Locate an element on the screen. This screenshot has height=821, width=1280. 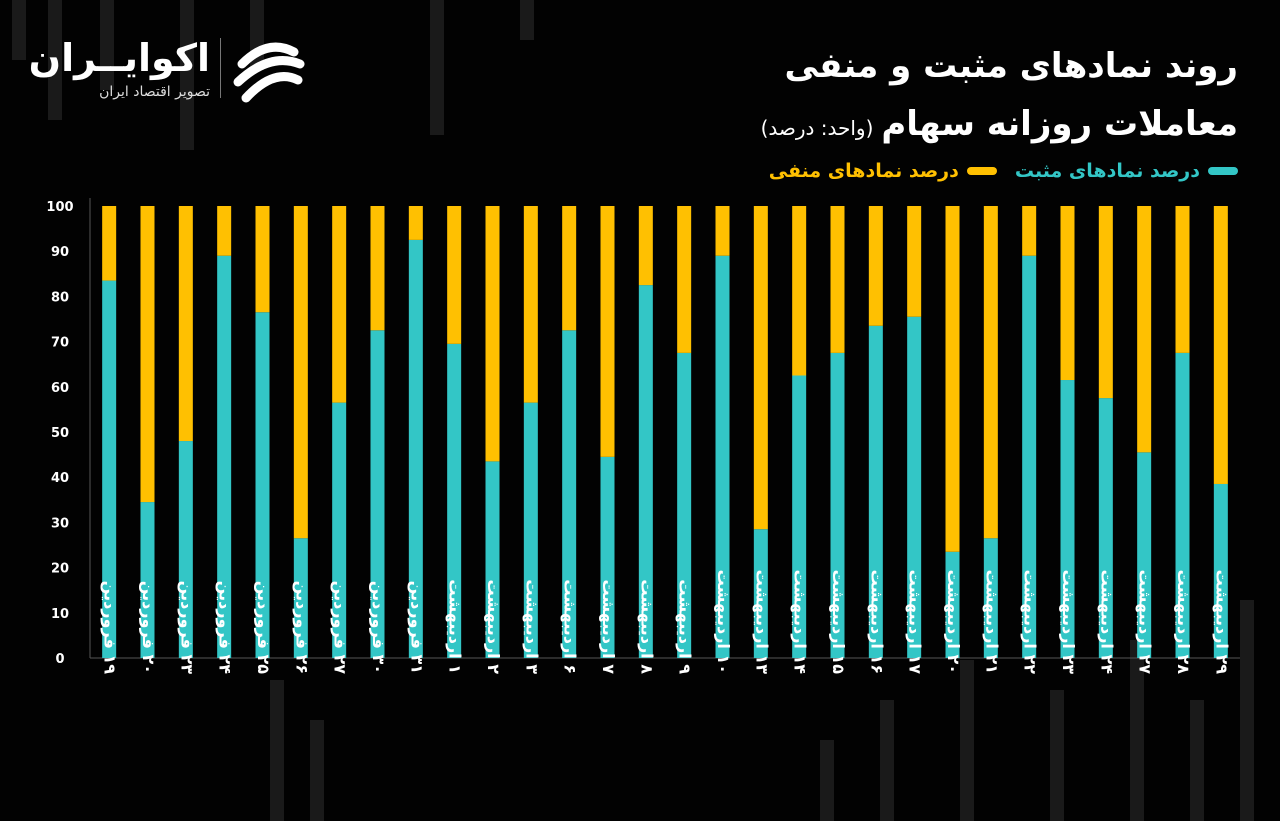
legend-item-negative: درصد نمادهای منفی is located at coordinates (883, 171).